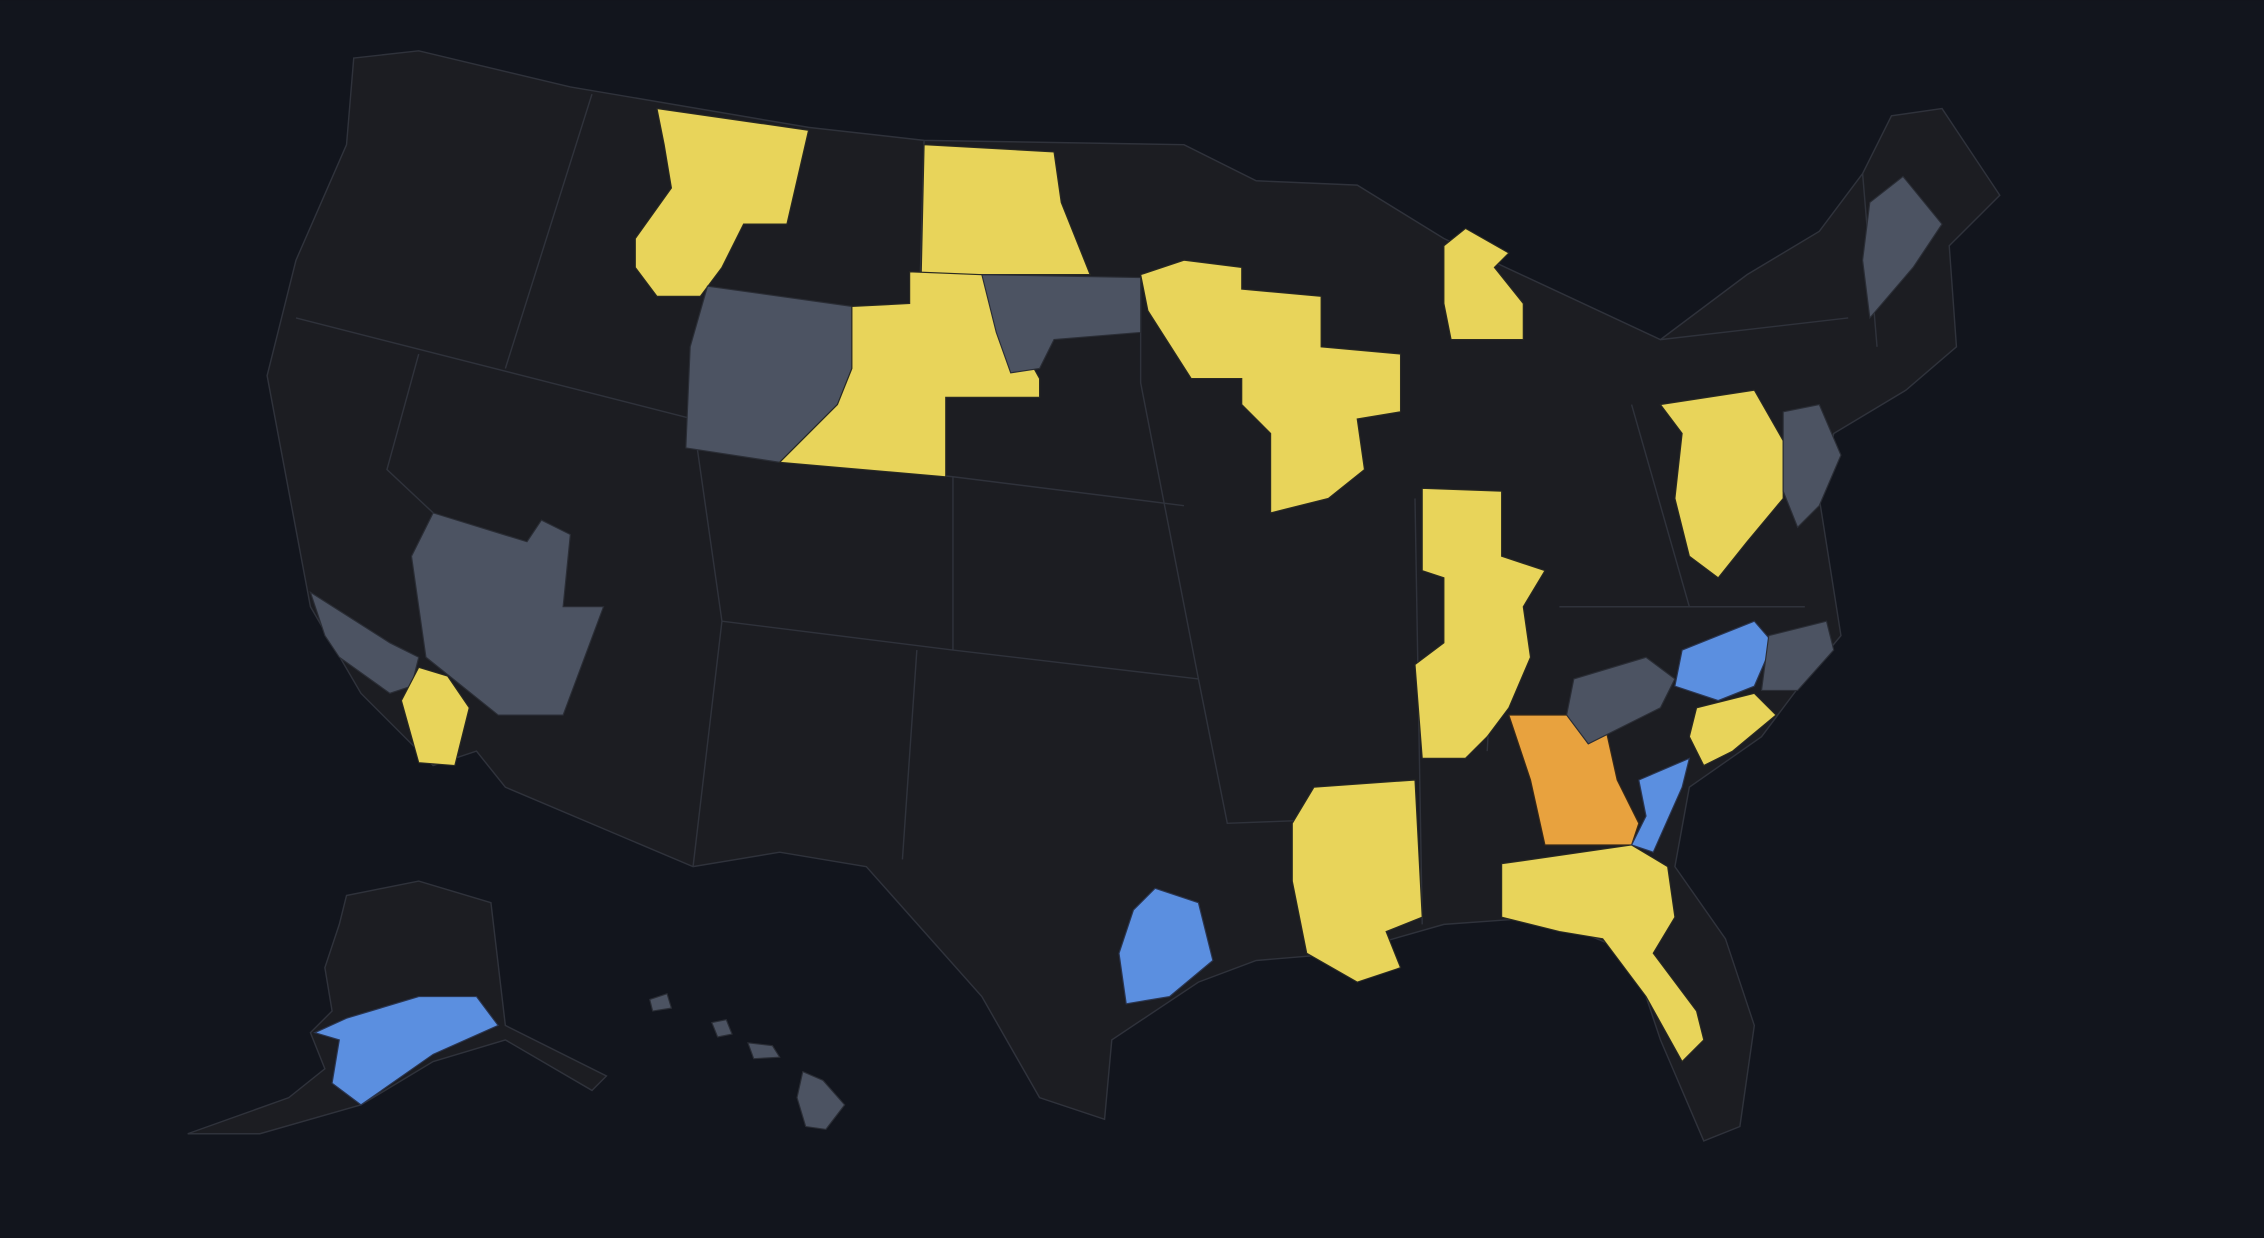 The height and width of the screenshot is (1238, 2264). I want to click on hawaii, so click(747, 1061).